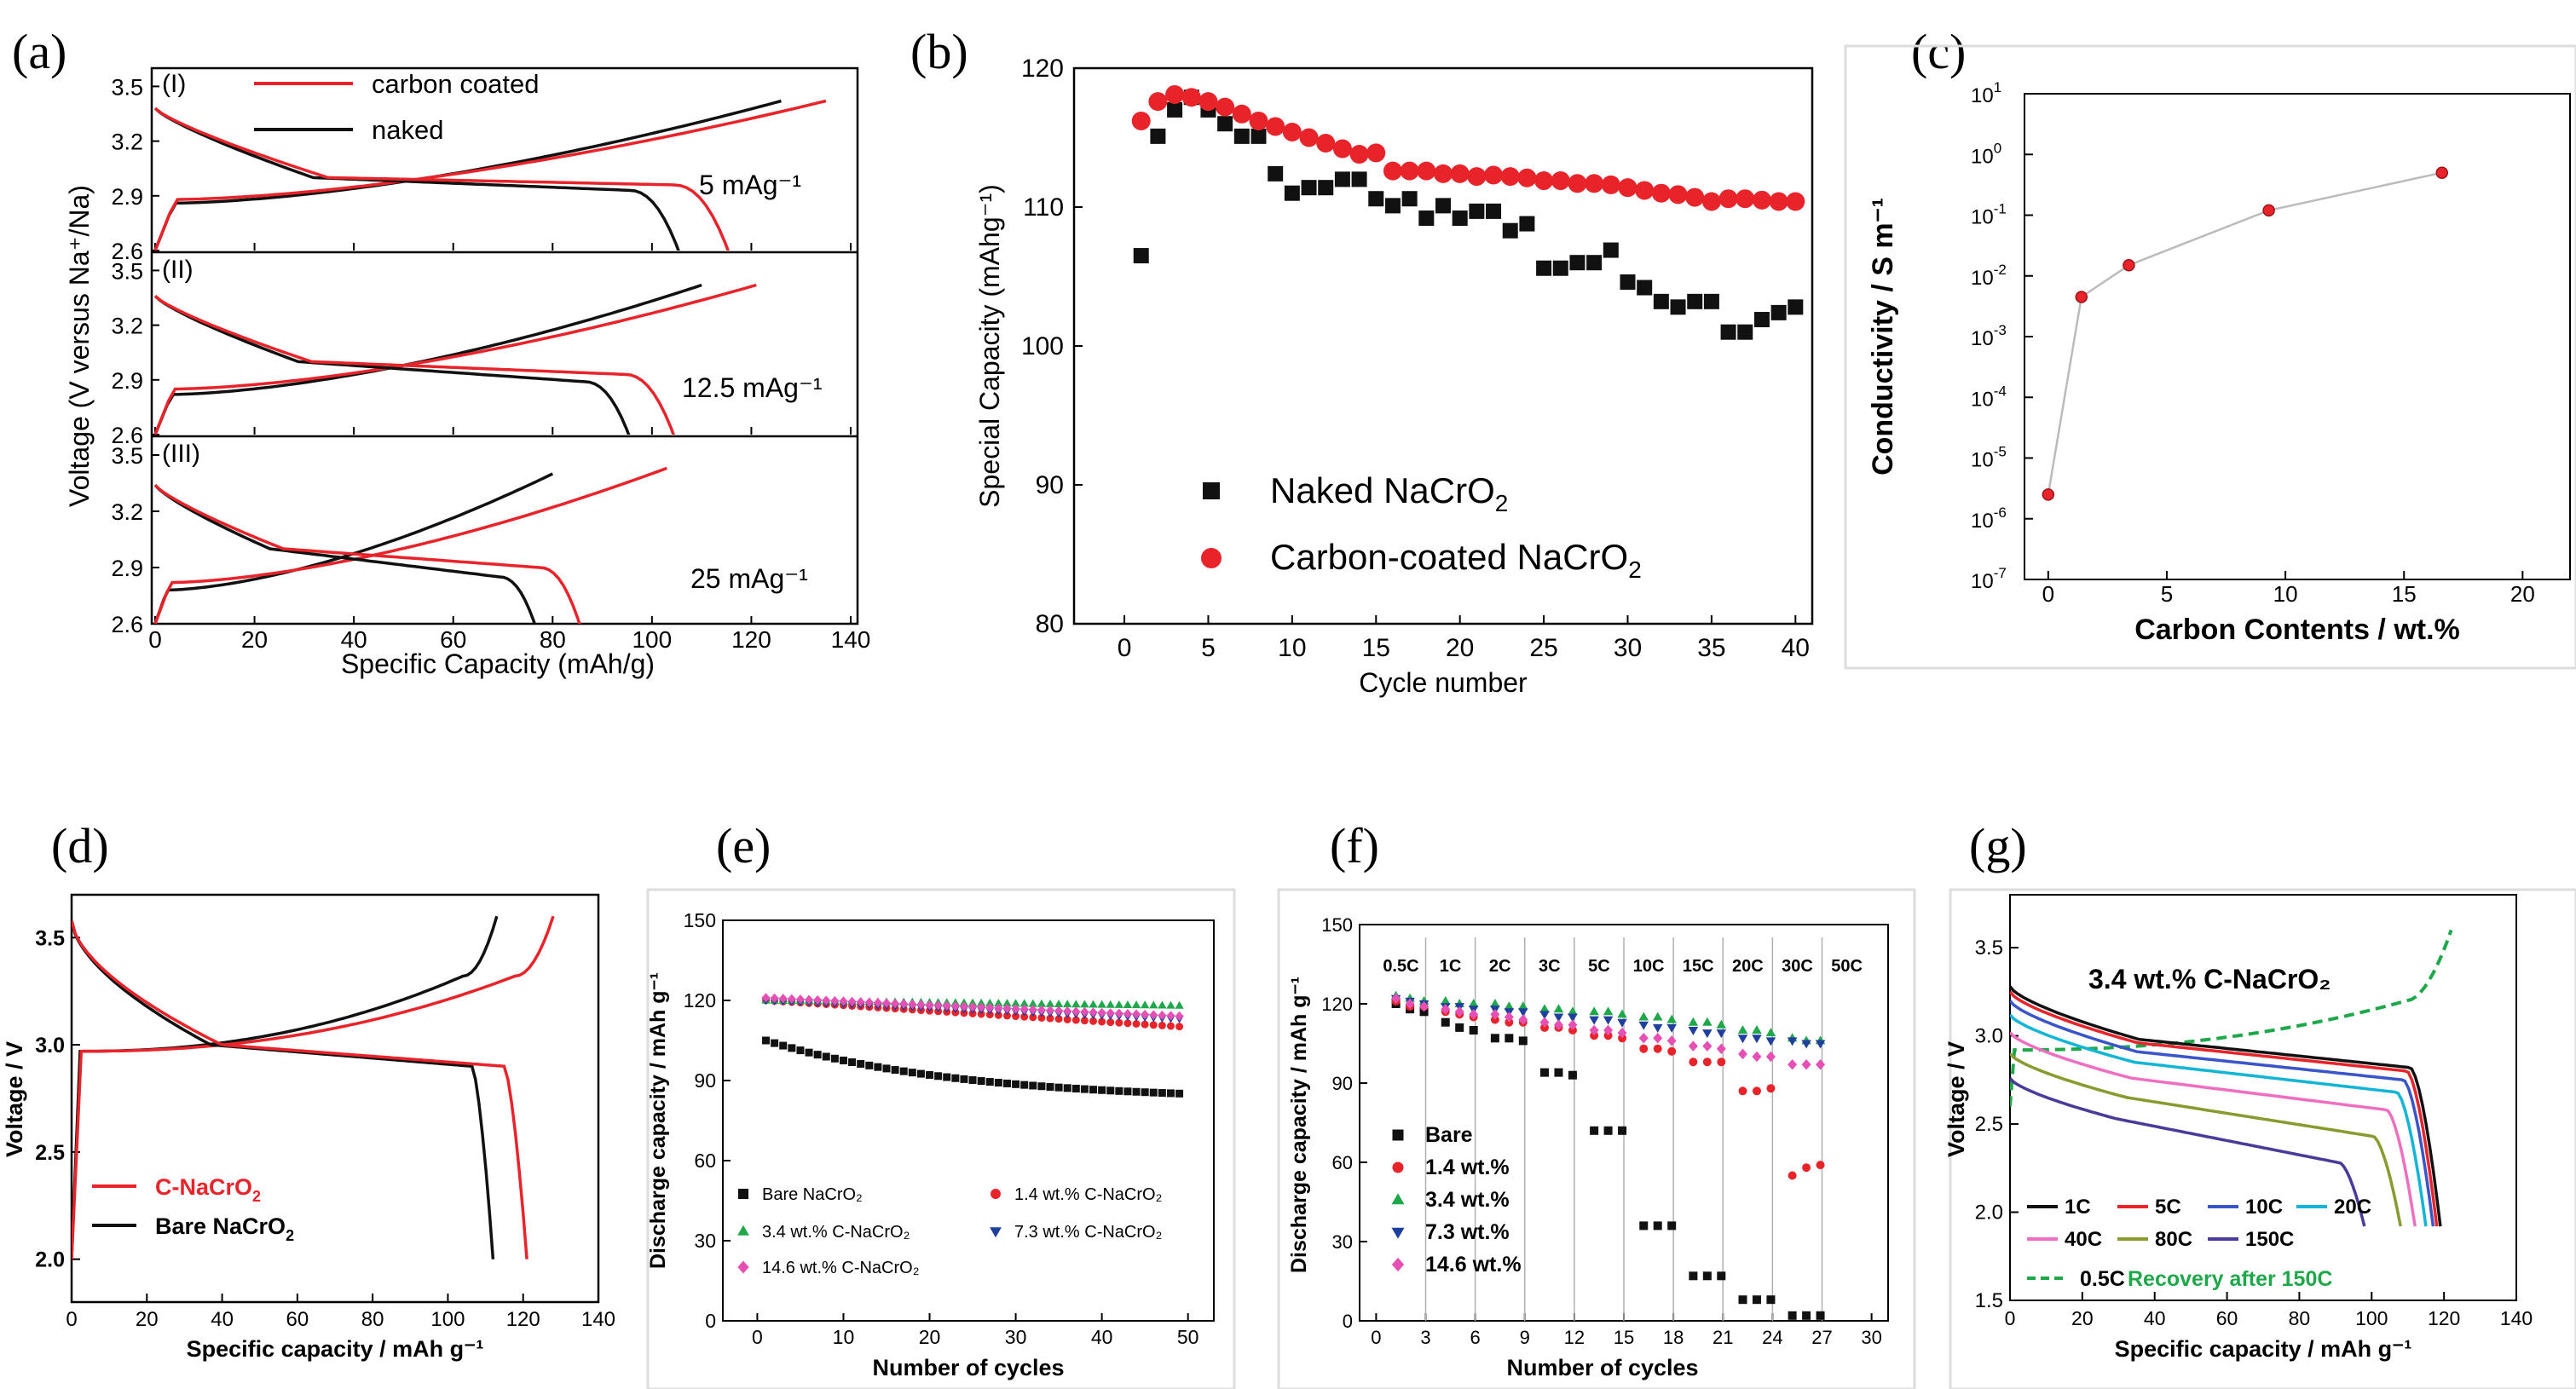 This screenshot has height=1389, width=2576. I want to click on b-ytick-label: 120, so click(1042, 69).